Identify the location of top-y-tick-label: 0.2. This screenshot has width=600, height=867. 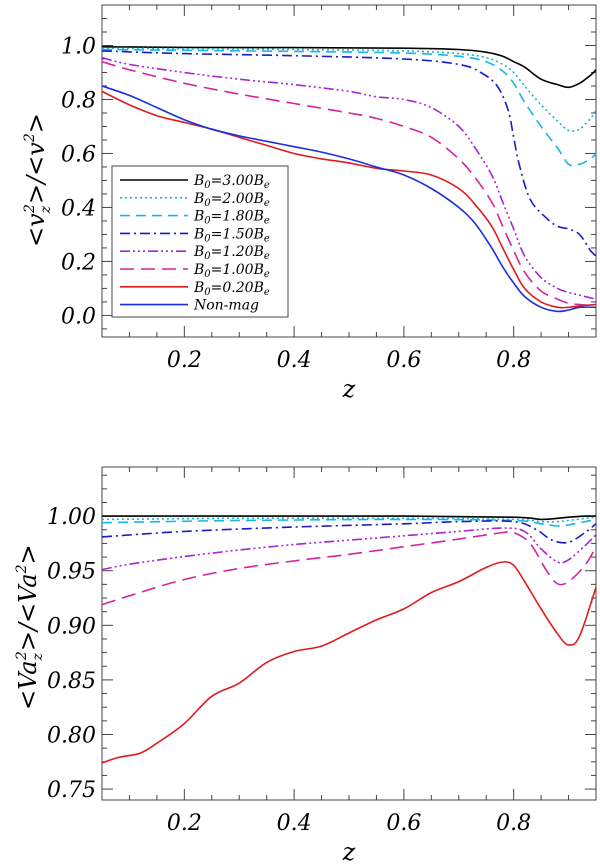
(78, 262).